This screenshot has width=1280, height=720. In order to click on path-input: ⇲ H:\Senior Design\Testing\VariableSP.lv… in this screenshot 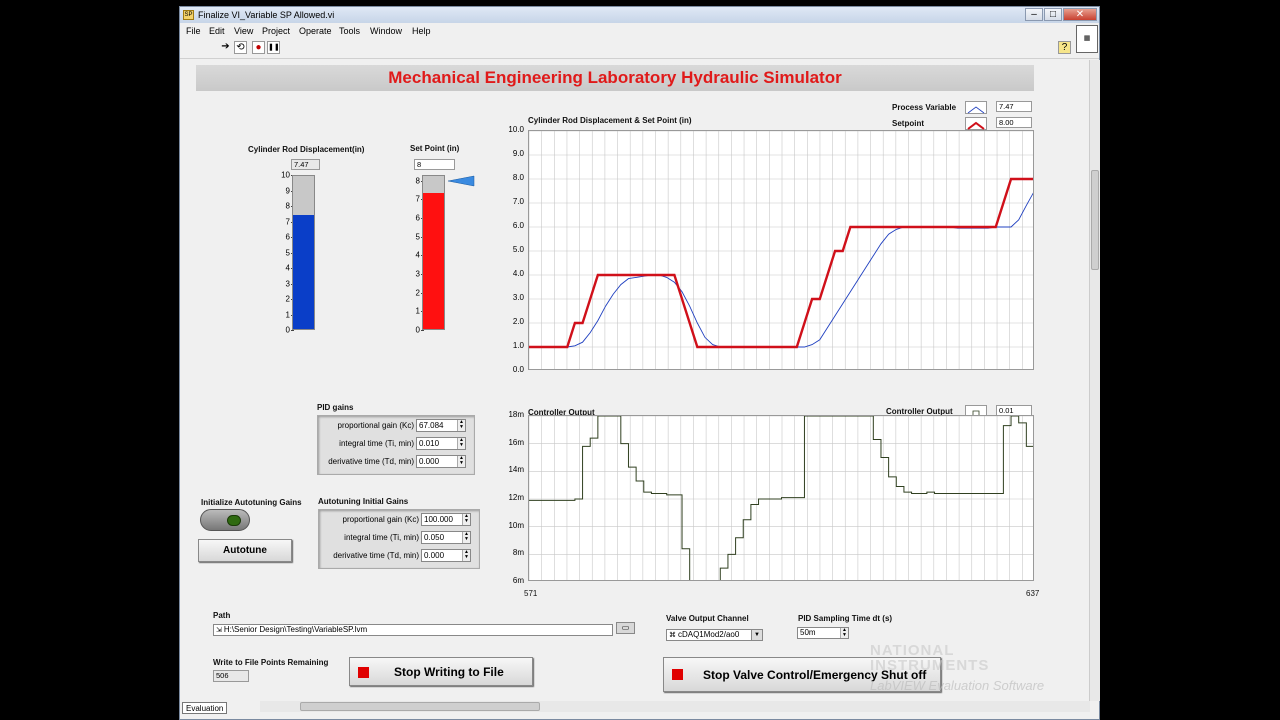, I will do `click(413, 630)`.